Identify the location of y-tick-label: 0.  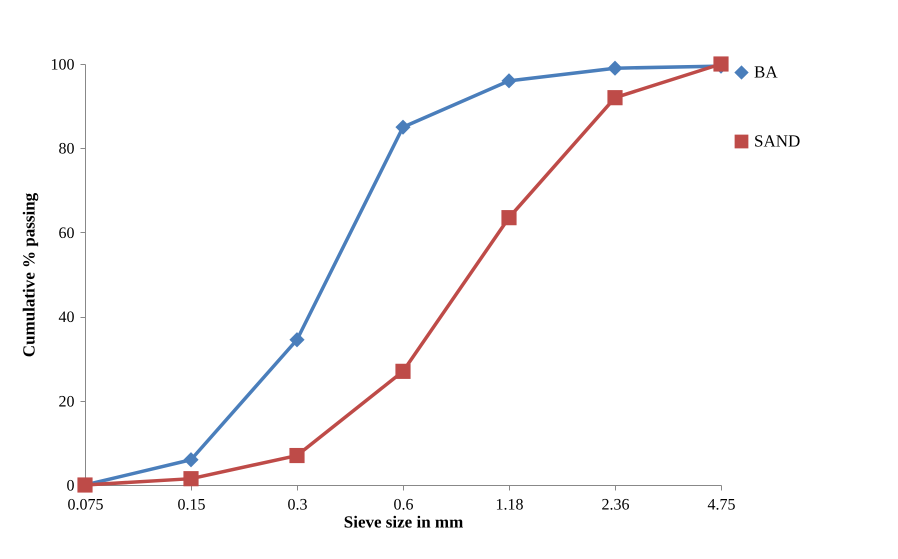
(70, 486).